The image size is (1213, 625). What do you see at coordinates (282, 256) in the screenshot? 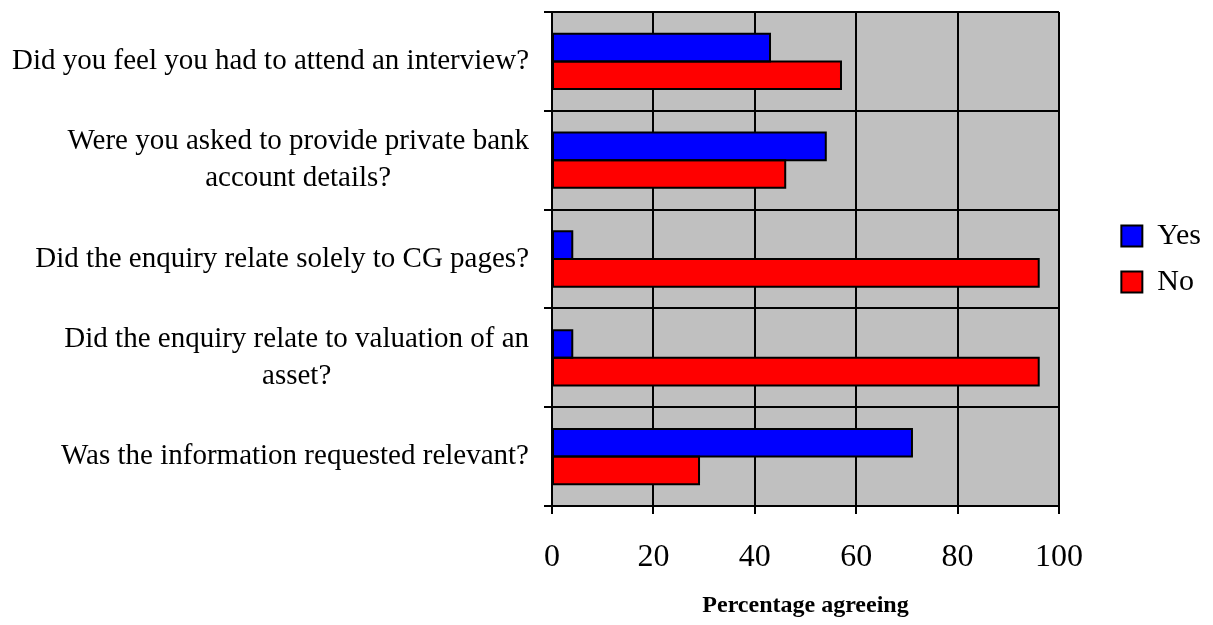
I see `y-tick-label: Did the enquiry relate solely to CG pages?` at bounding box center [282, 256].